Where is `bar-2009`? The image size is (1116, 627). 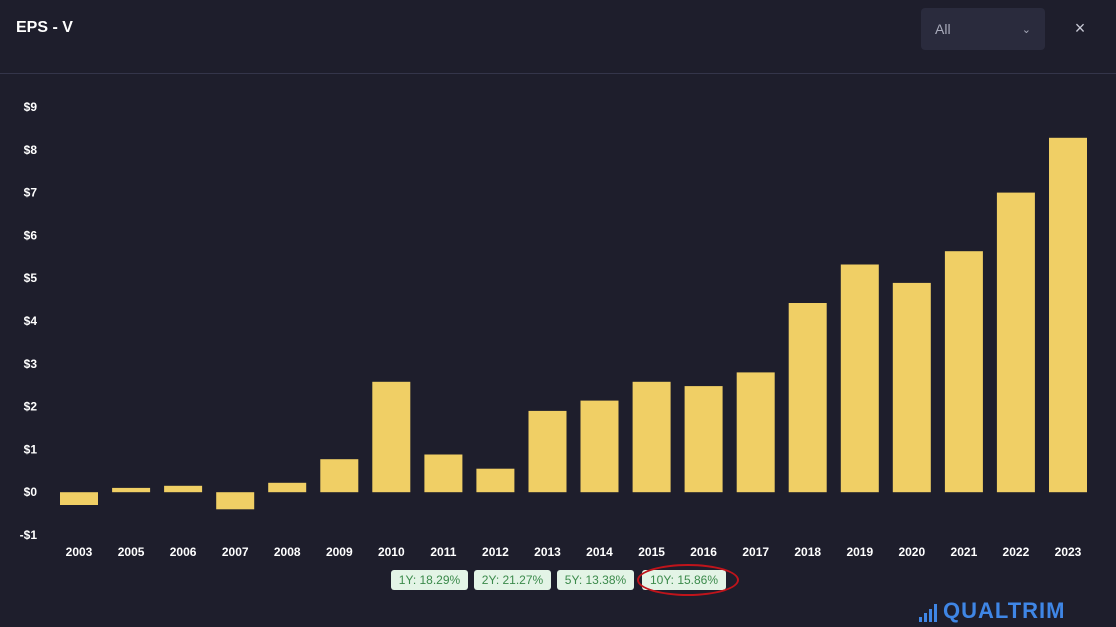 bar-2009 is located at coordinates (339, 476).